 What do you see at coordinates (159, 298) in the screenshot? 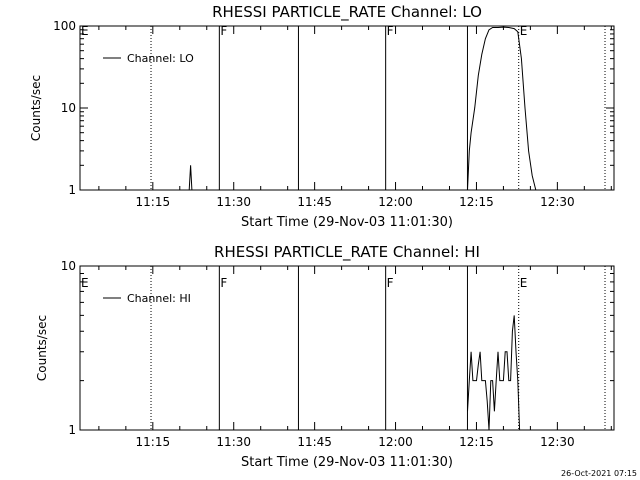
I see `legend-entry: Channel: HI` at bounding box center [159, 298].